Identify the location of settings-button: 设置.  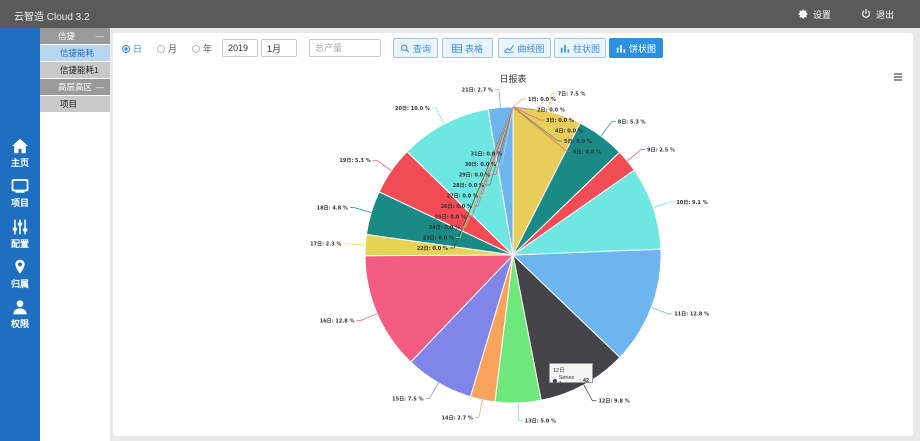
(814, 14).